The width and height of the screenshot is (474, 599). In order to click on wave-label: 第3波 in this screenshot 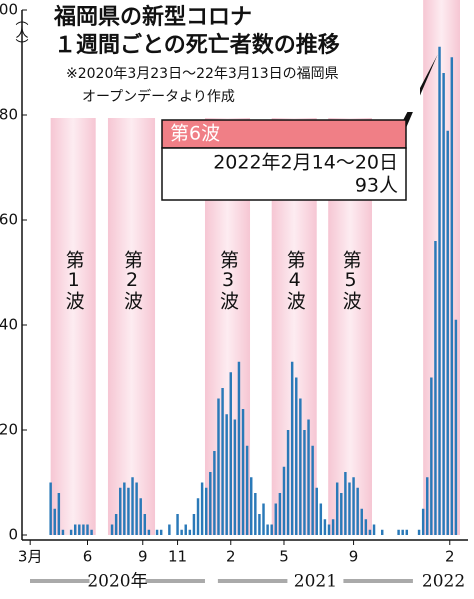, I will do `click(228, 280)`.